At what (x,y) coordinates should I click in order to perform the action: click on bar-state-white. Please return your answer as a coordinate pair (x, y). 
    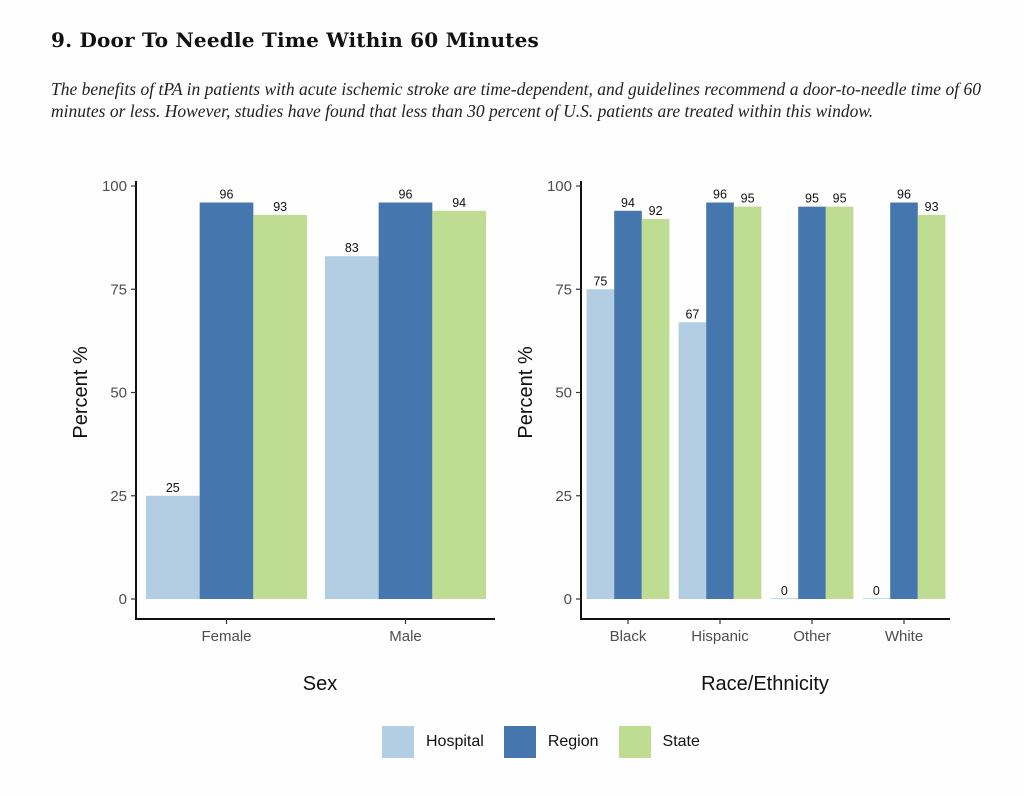
    Looking at the image, I should click on (931, 406).